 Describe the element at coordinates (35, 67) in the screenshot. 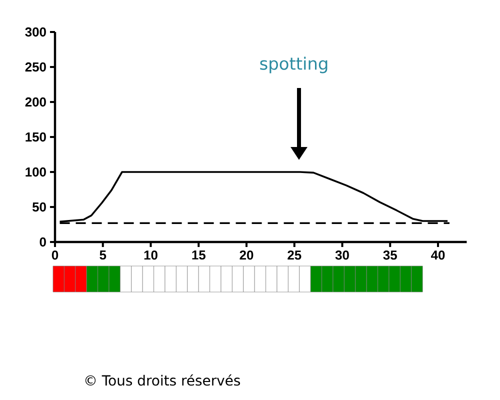

I see `y-tick-label: 250` at that location.